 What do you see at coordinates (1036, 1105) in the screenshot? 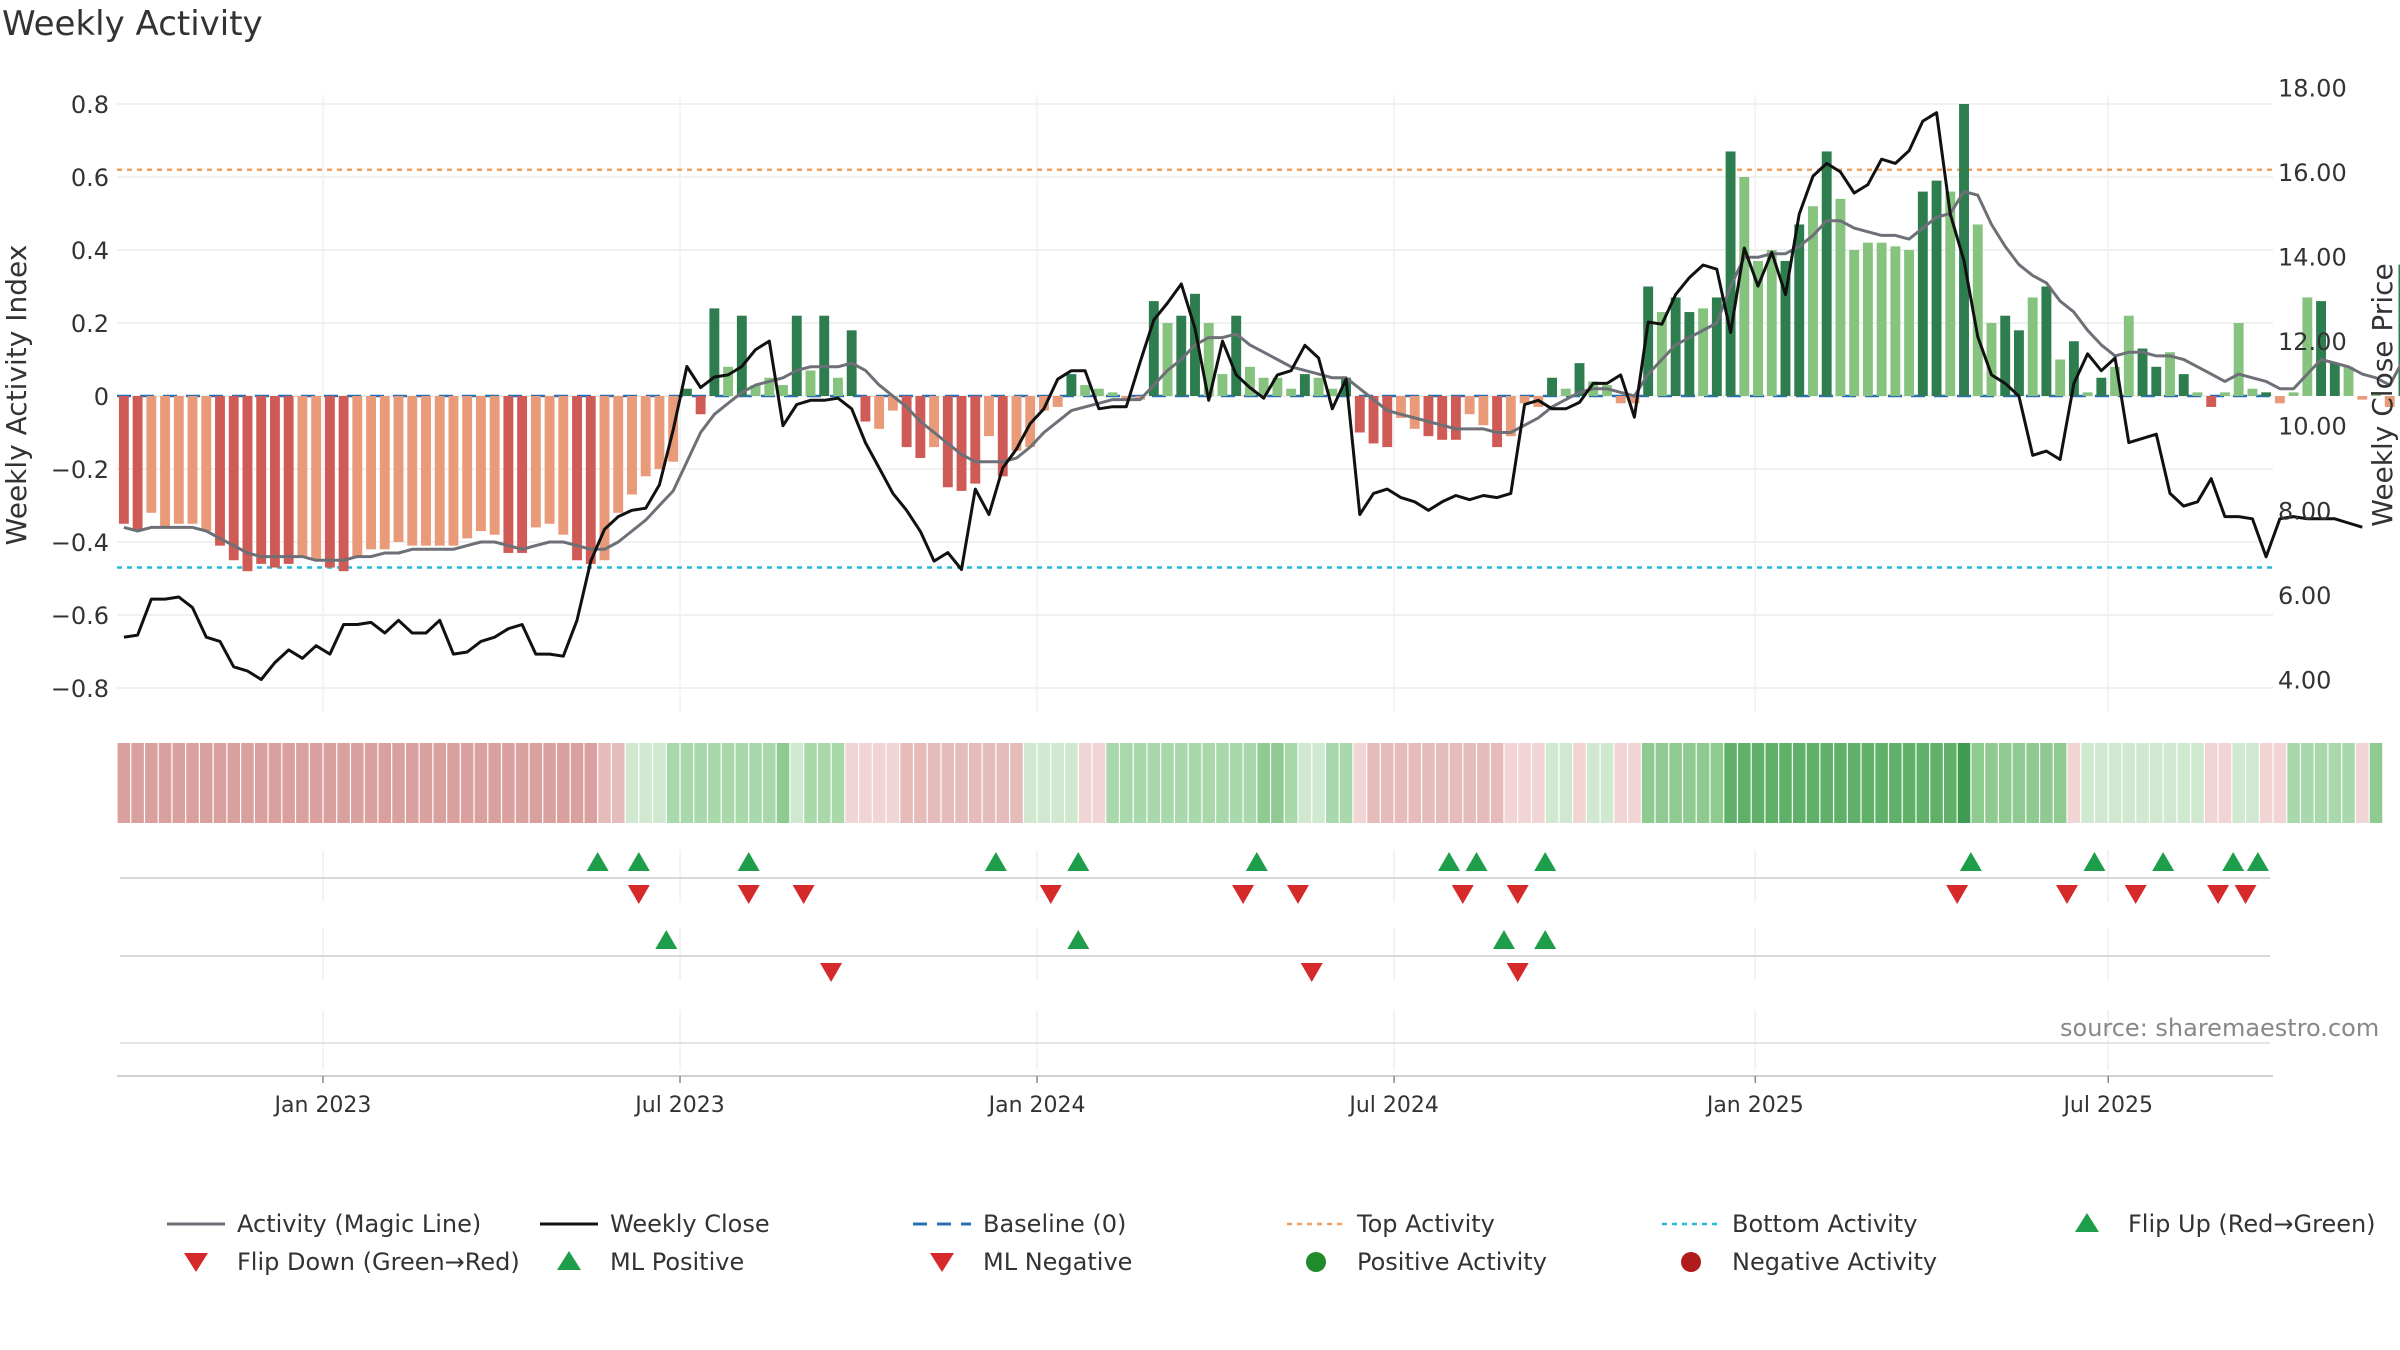
I see `x-tick-label: Jan 2024` at bounding box center [1036, 1105].